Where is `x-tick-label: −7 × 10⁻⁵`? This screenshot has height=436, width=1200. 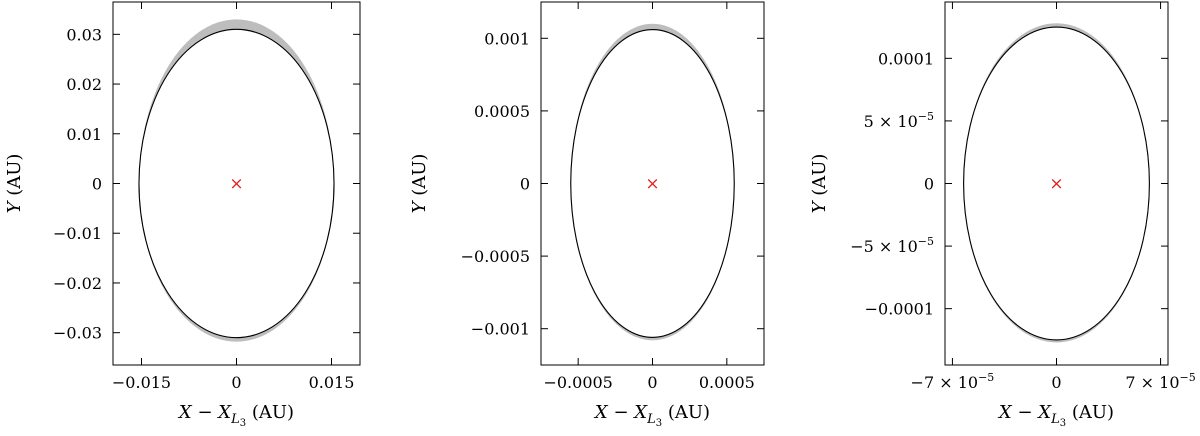
x-tick-label: −7 × 10⁻⁵ is located at coordinates (953, 381).